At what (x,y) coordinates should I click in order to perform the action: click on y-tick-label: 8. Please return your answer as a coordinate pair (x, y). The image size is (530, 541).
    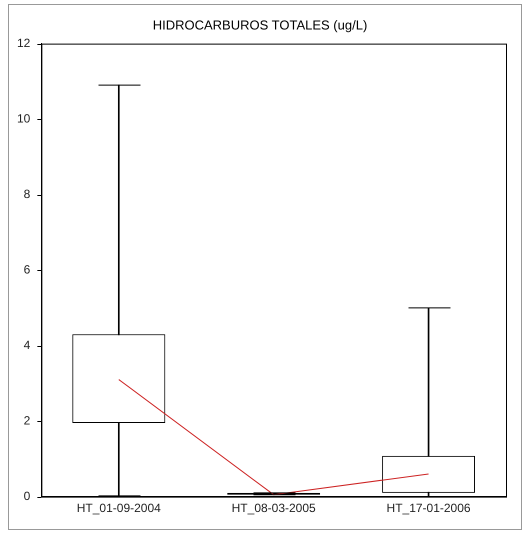
    Looking at the image, I should click on (27, 193).